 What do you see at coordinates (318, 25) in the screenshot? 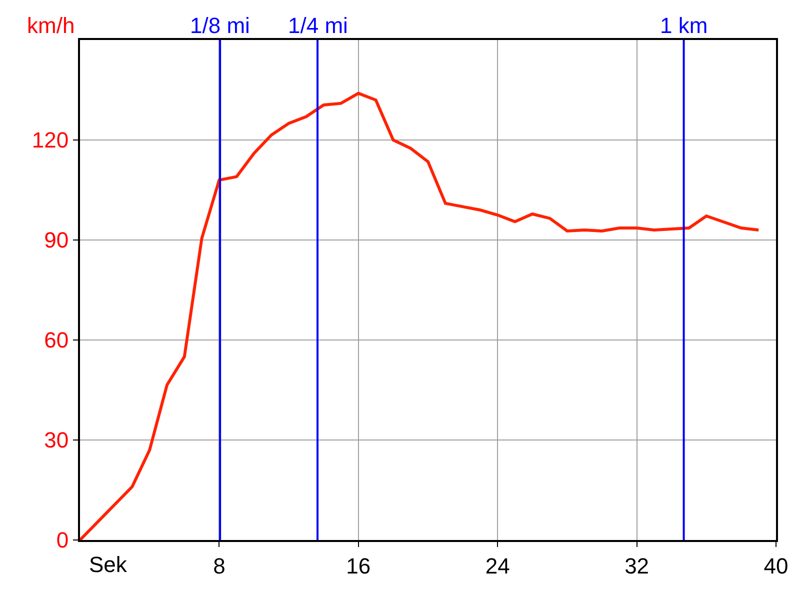
I see `ref-line-label: 1/4 mi` at bounding box center [318, 25].